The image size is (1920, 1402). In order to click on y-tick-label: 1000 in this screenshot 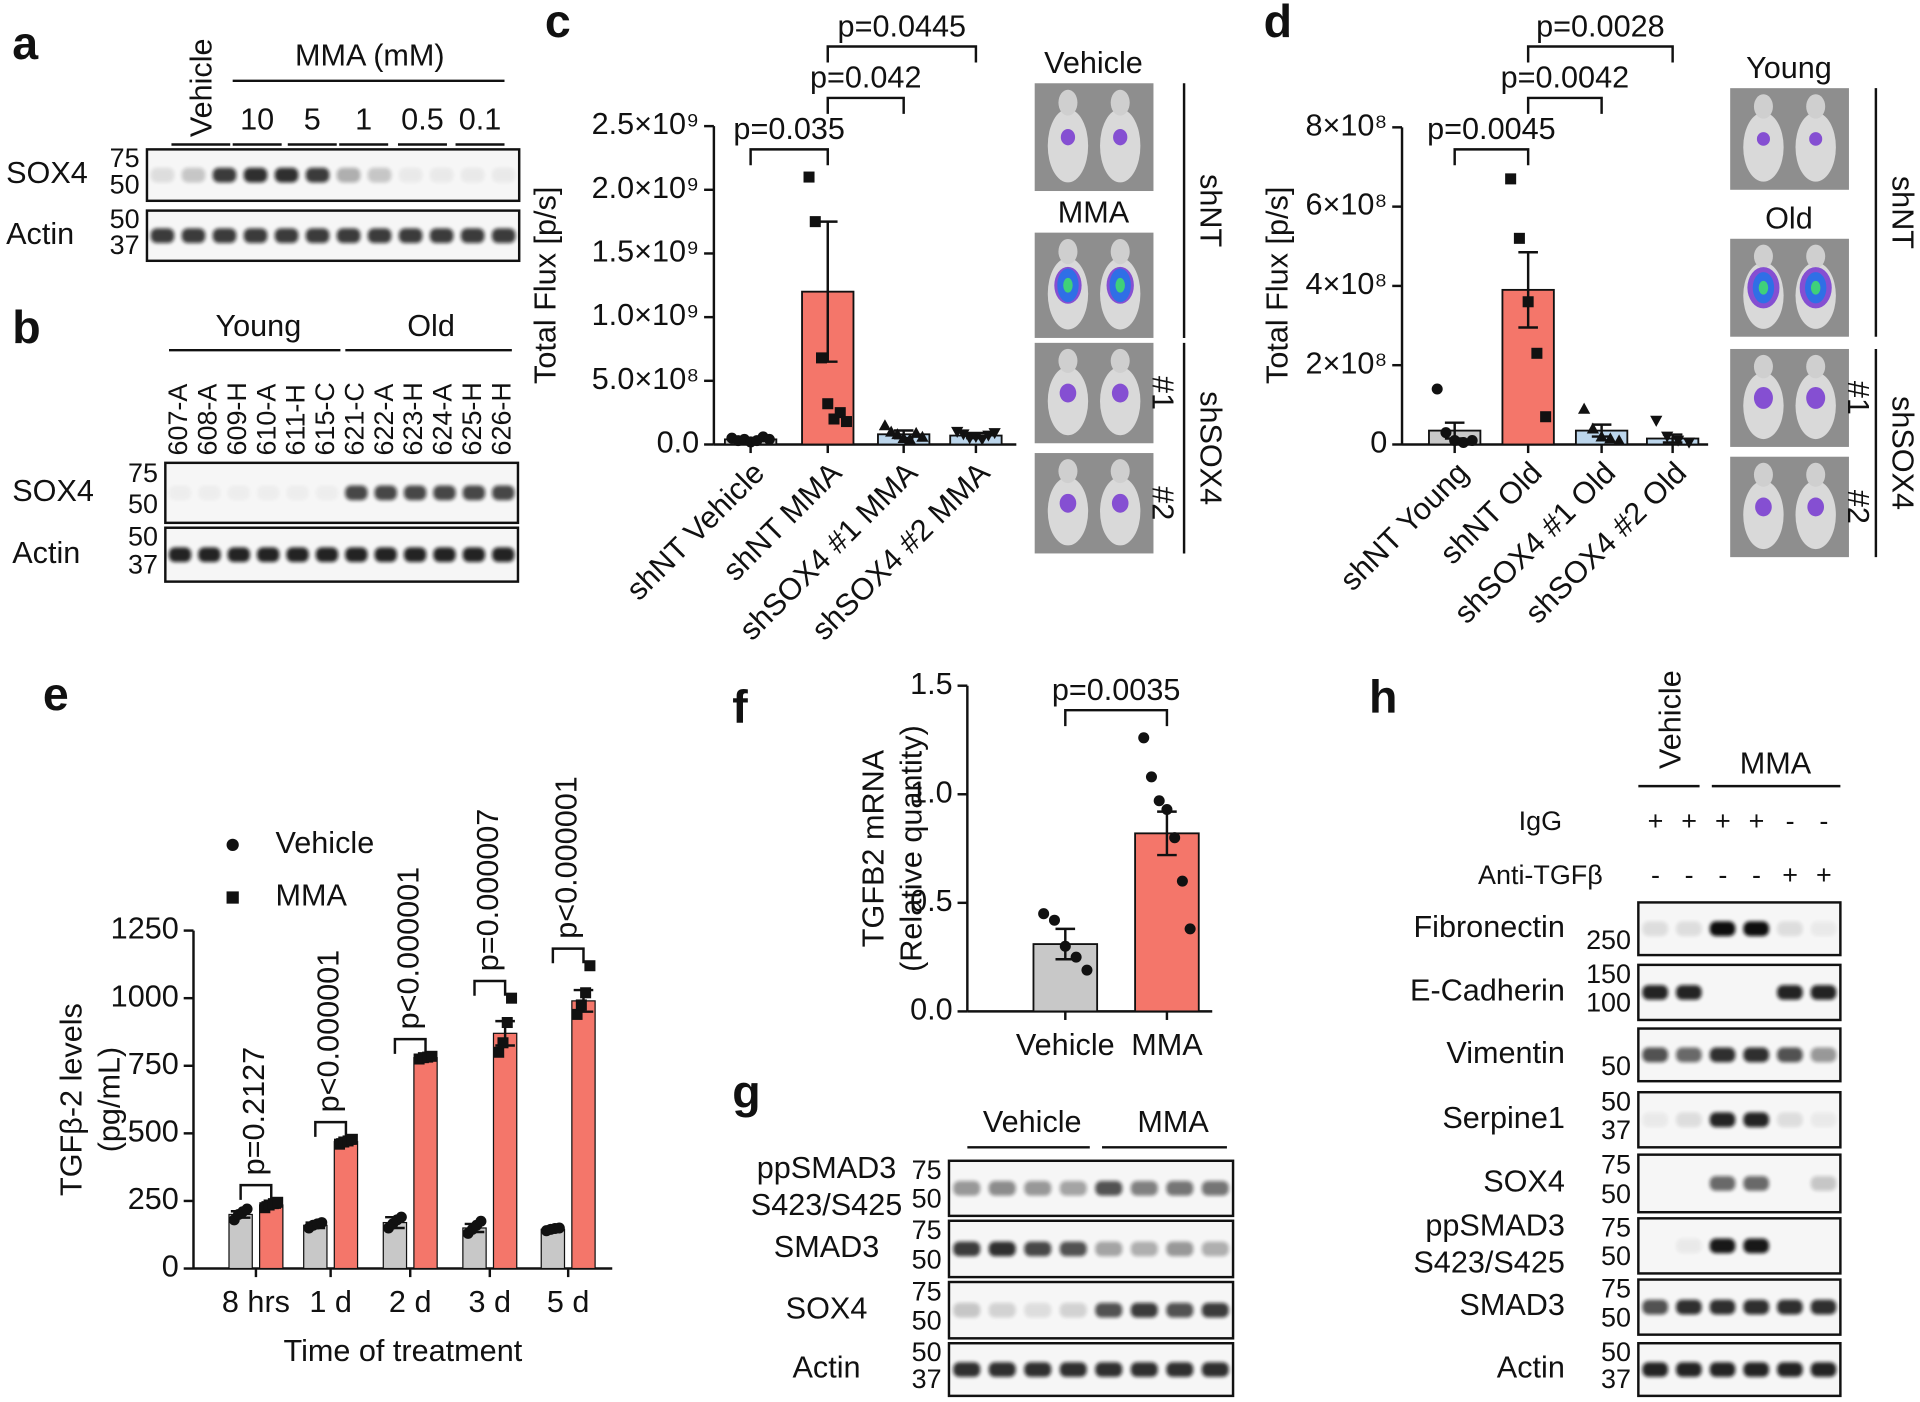, I will do `click(145, 996)`.